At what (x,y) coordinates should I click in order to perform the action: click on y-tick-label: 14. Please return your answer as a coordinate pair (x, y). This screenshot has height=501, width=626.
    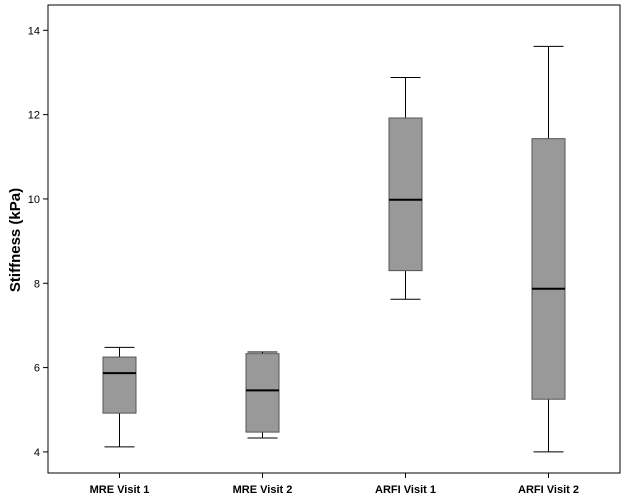
    Looking at the image, I should click on (34, 31).